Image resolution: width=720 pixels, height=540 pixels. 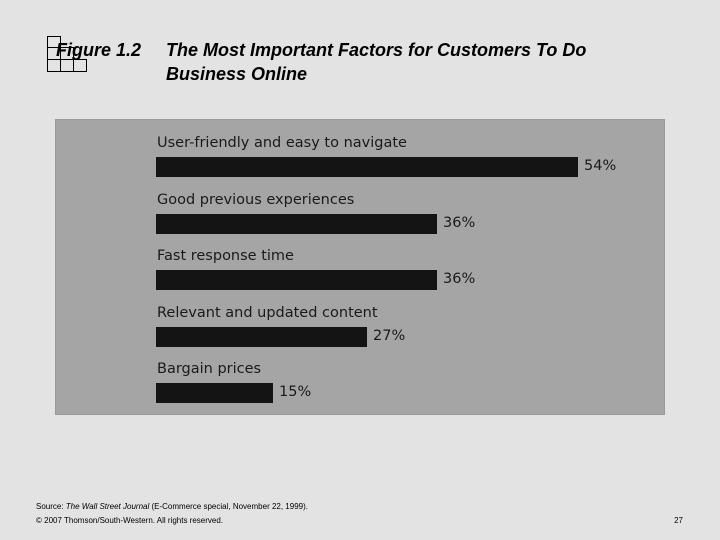 What do you see at coordinates (225, 256) in the screenshot?
I see `category-label: Fast response time` at bounding box center [225, 256].